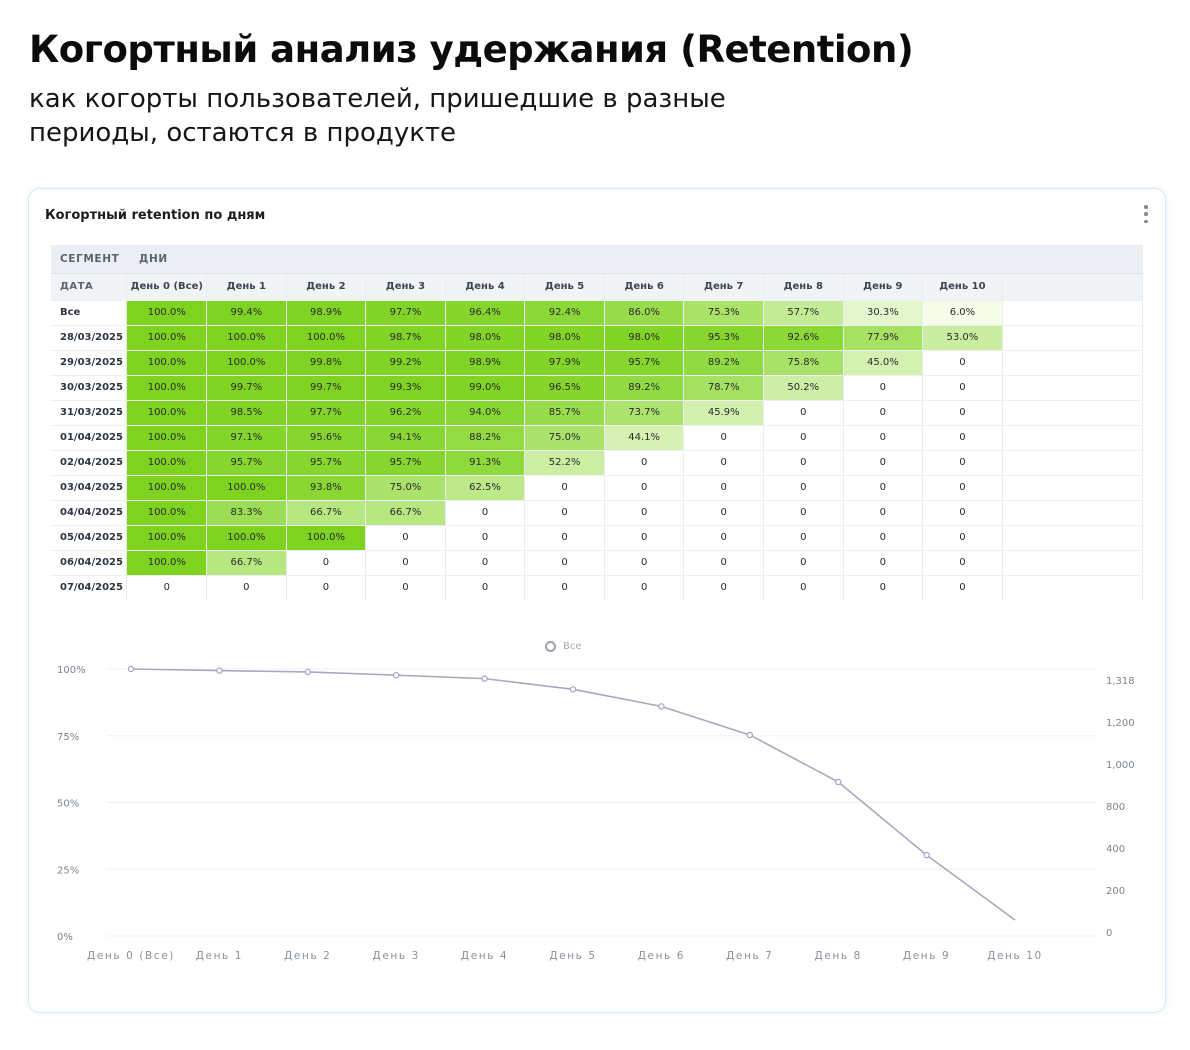 The image size is (1190, 1050). Describe the element at coordinates (564, 413) in the screenshot. I see `retention-cell: 85.7%` at that location.